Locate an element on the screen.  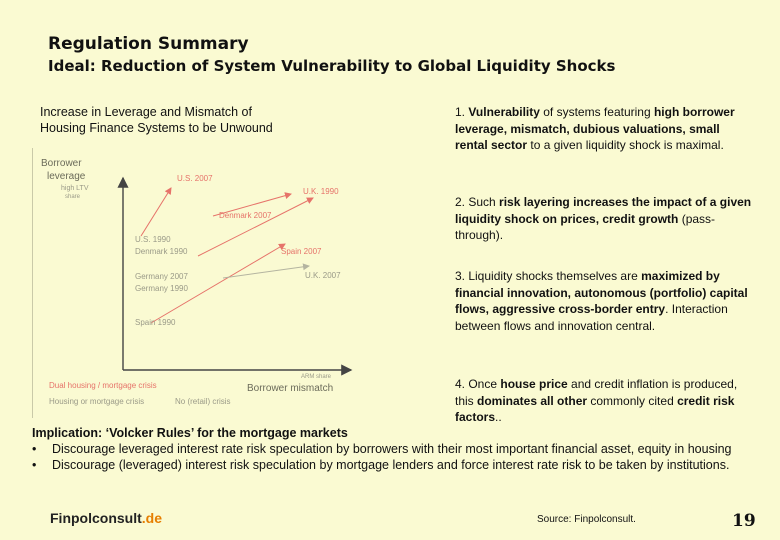
point-4-text-2: and credit inflation is produced, this is located at coordinates (596, 392).